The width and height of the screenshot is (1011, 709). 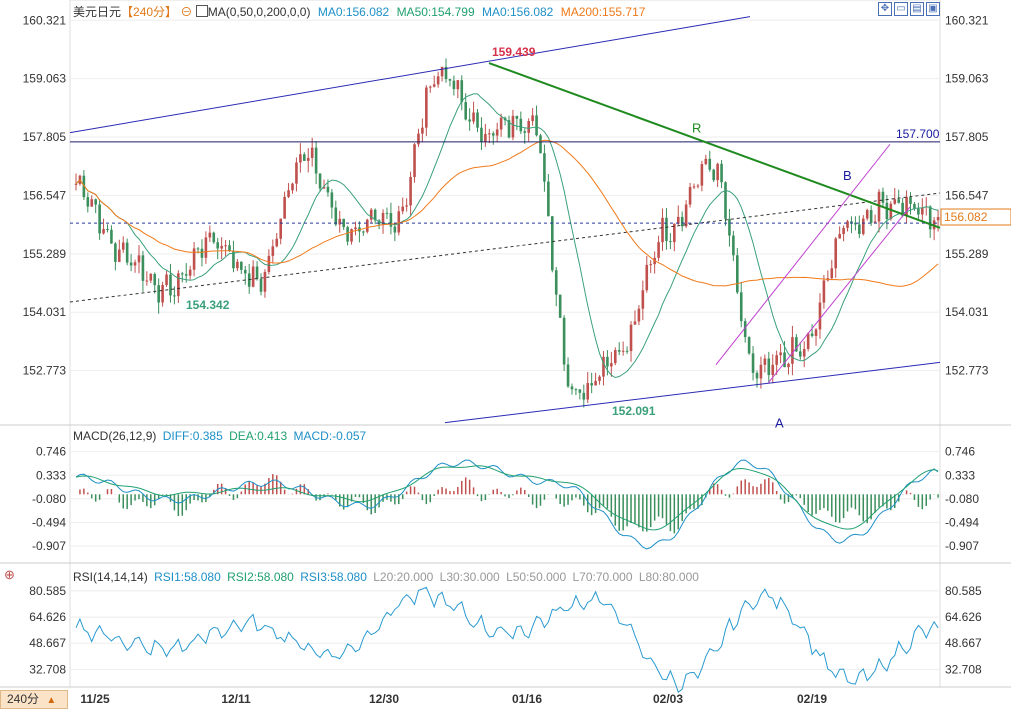 I want to click on macd-tick-left: 0.746, so click(x=51, y=452).